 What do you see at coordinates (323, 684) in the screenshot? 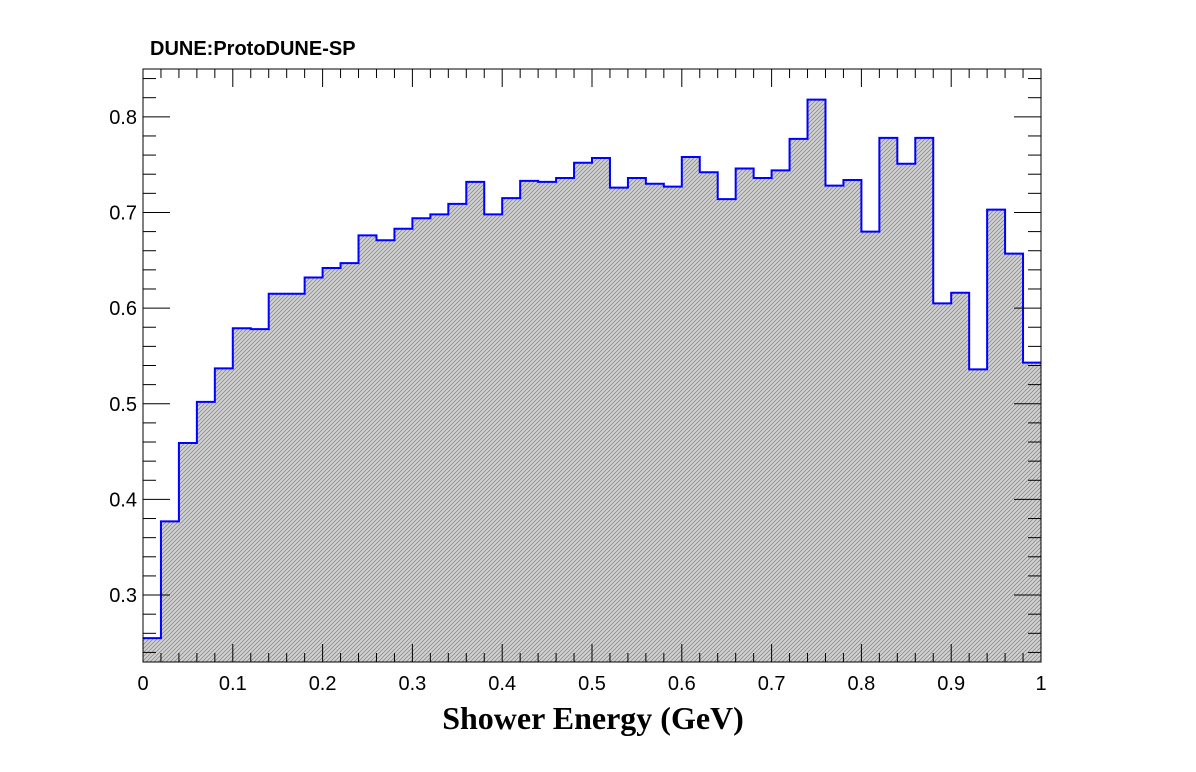
I see `x-tick-label: 0.2` at bounding box center [323, 684].